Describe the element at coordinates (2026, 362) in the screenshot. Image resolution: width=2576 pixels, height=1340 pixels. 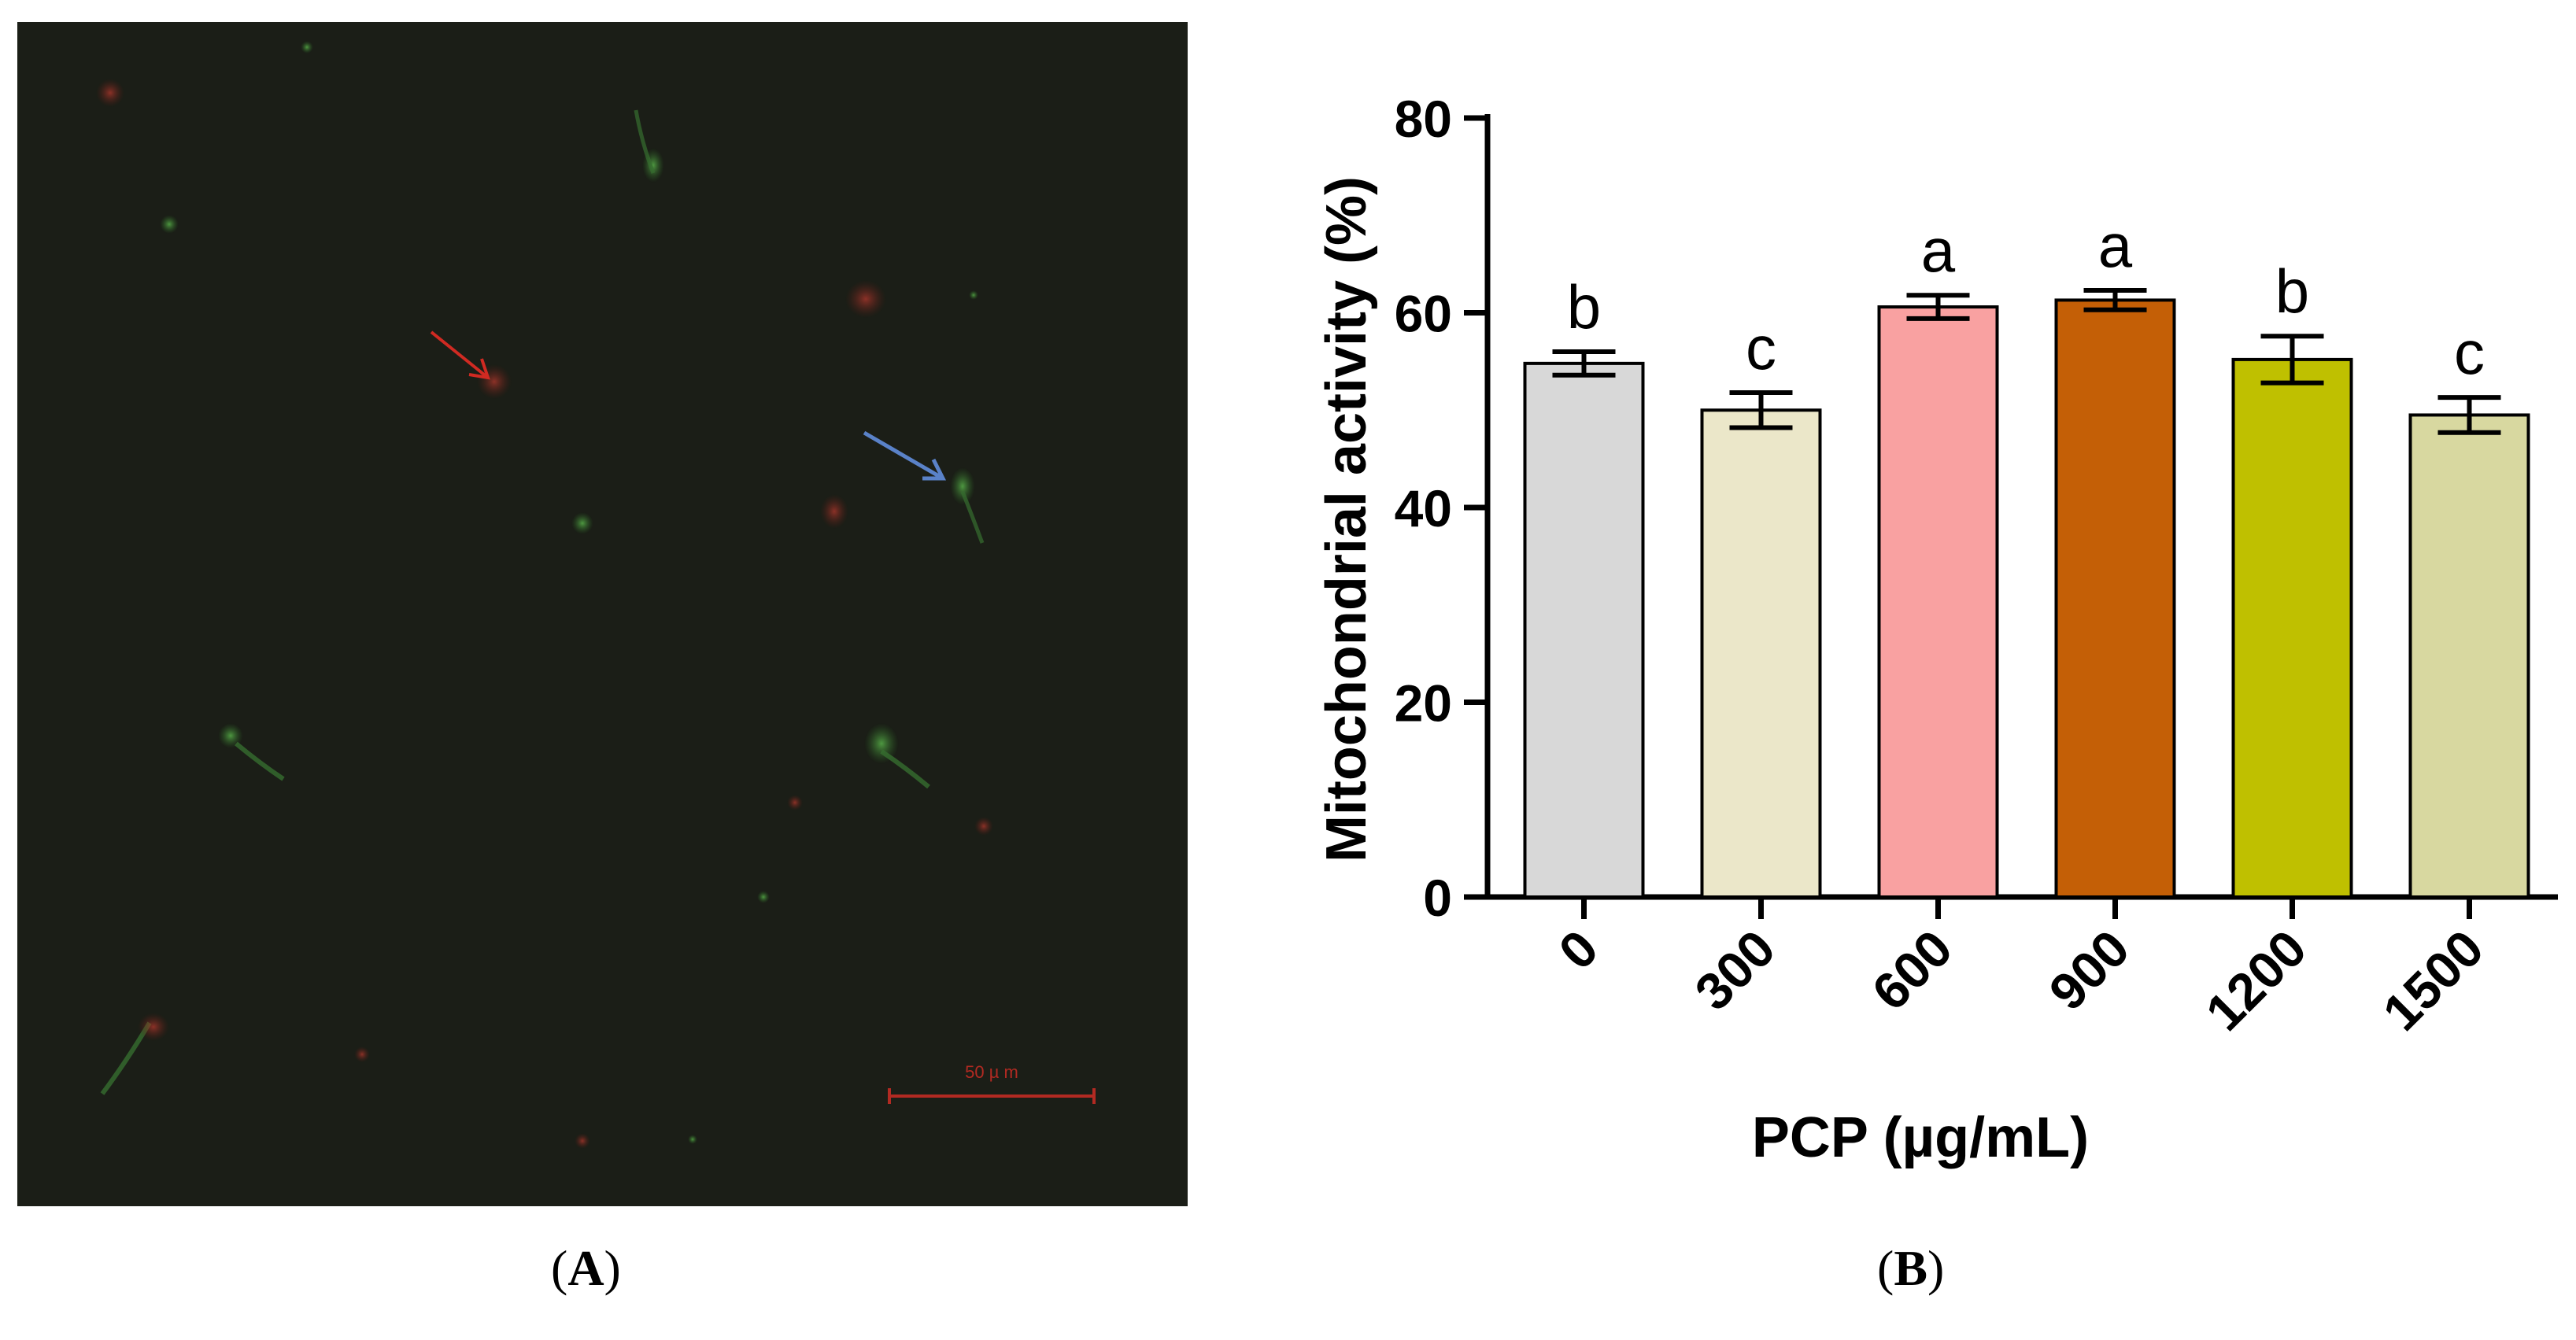
I see `chart-error-bars` at that location.